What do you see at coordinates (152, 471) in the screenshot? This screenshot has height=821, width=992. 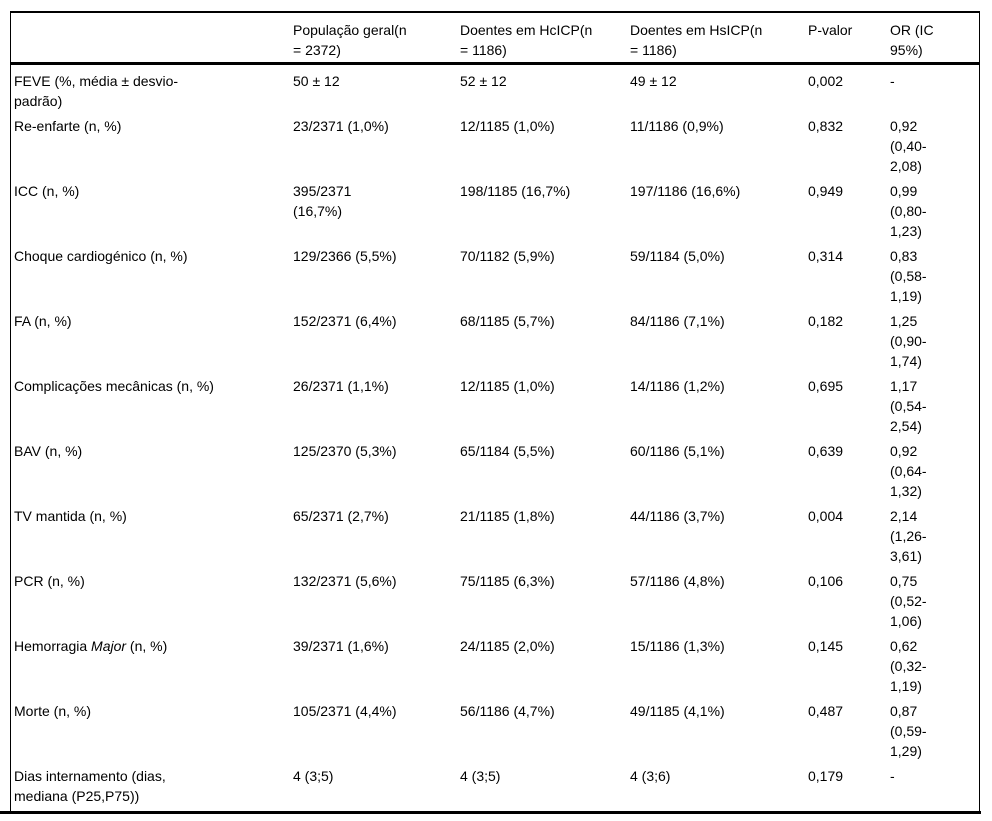 I see `cell-row-label: BAV (n, %)` at bounding box center [152, 471].